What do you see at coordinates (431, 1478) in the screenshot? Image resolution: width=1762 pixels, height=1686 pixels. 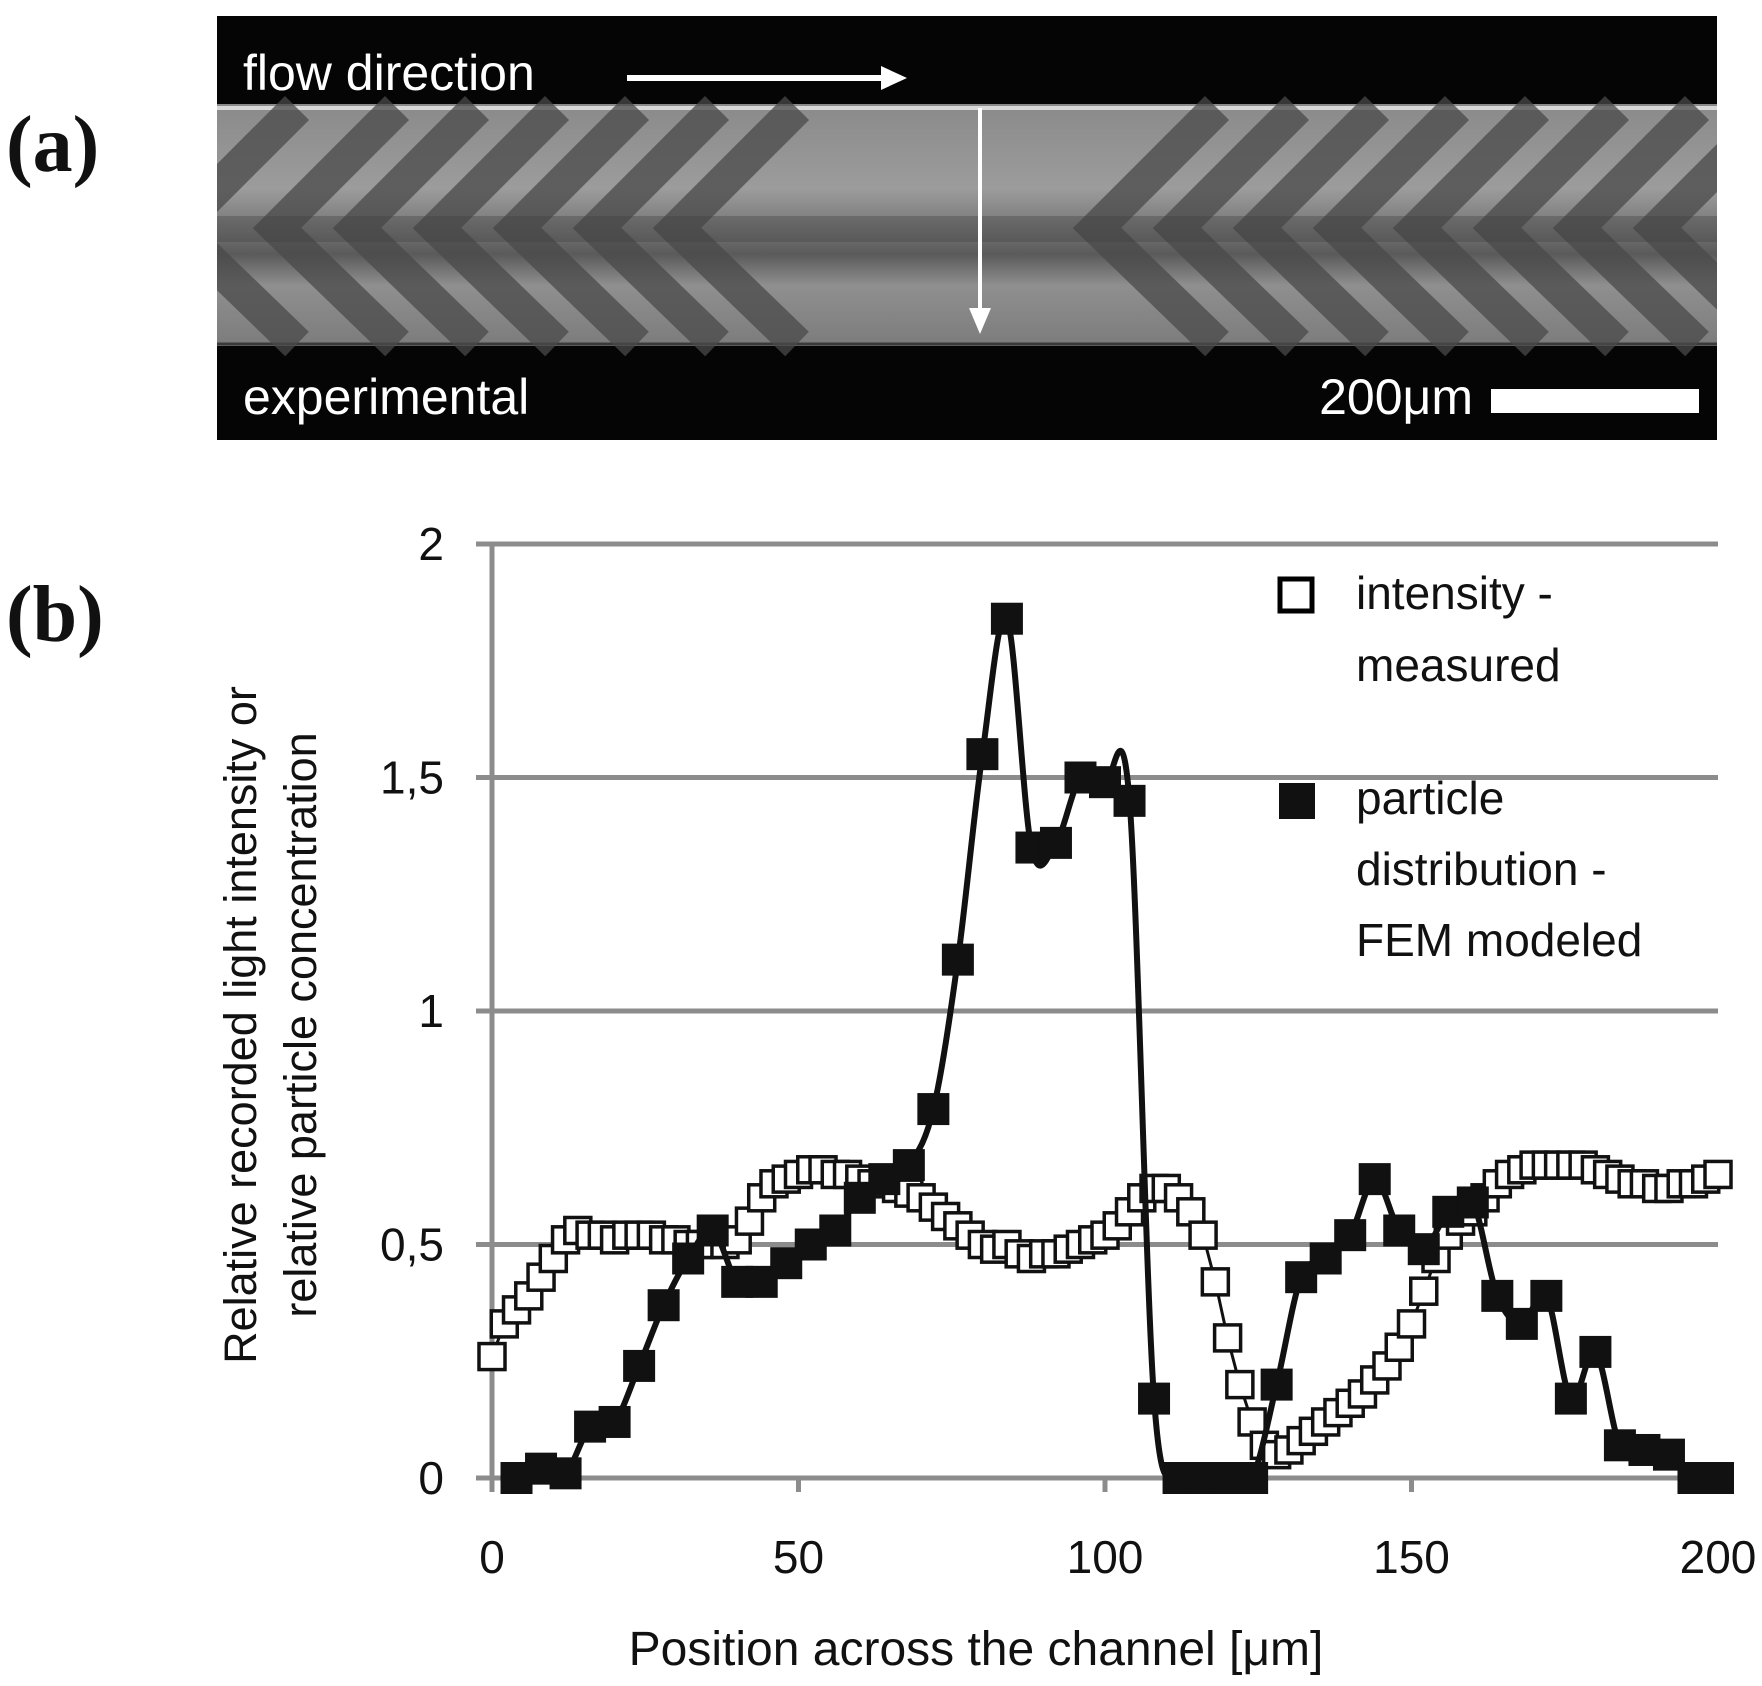 I see `y-tick-label-0: 0` at bounding box center [431, 1478].